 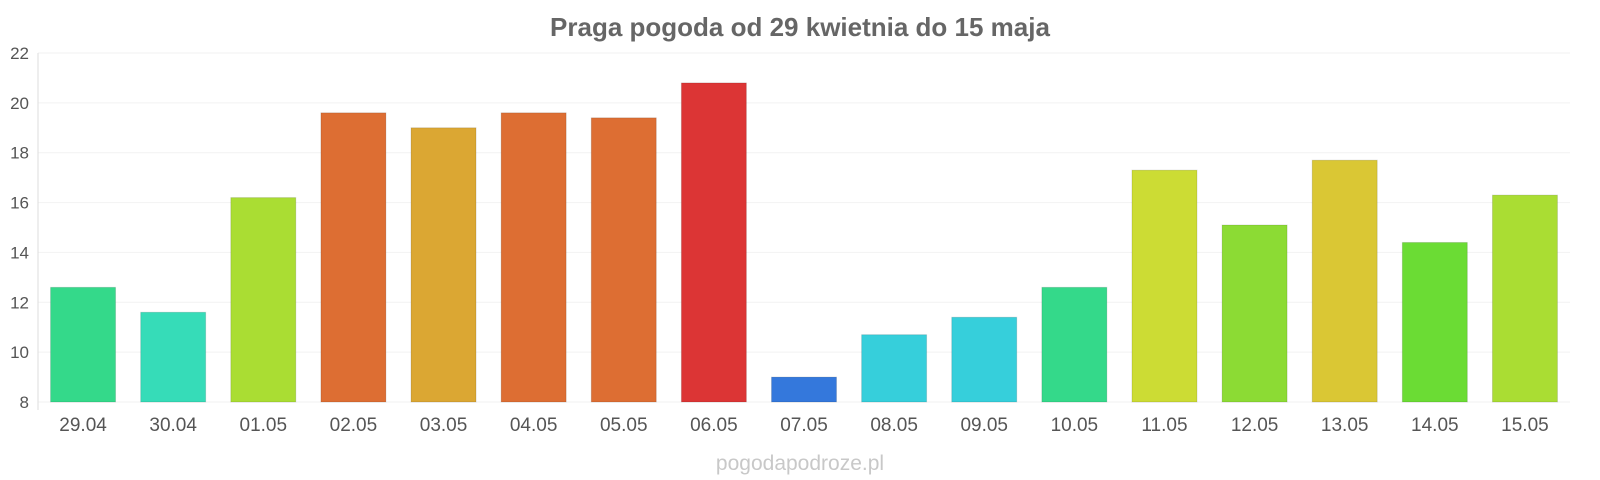 I want to click on x-tick-label: 05.05, so click(x=624, y=425).